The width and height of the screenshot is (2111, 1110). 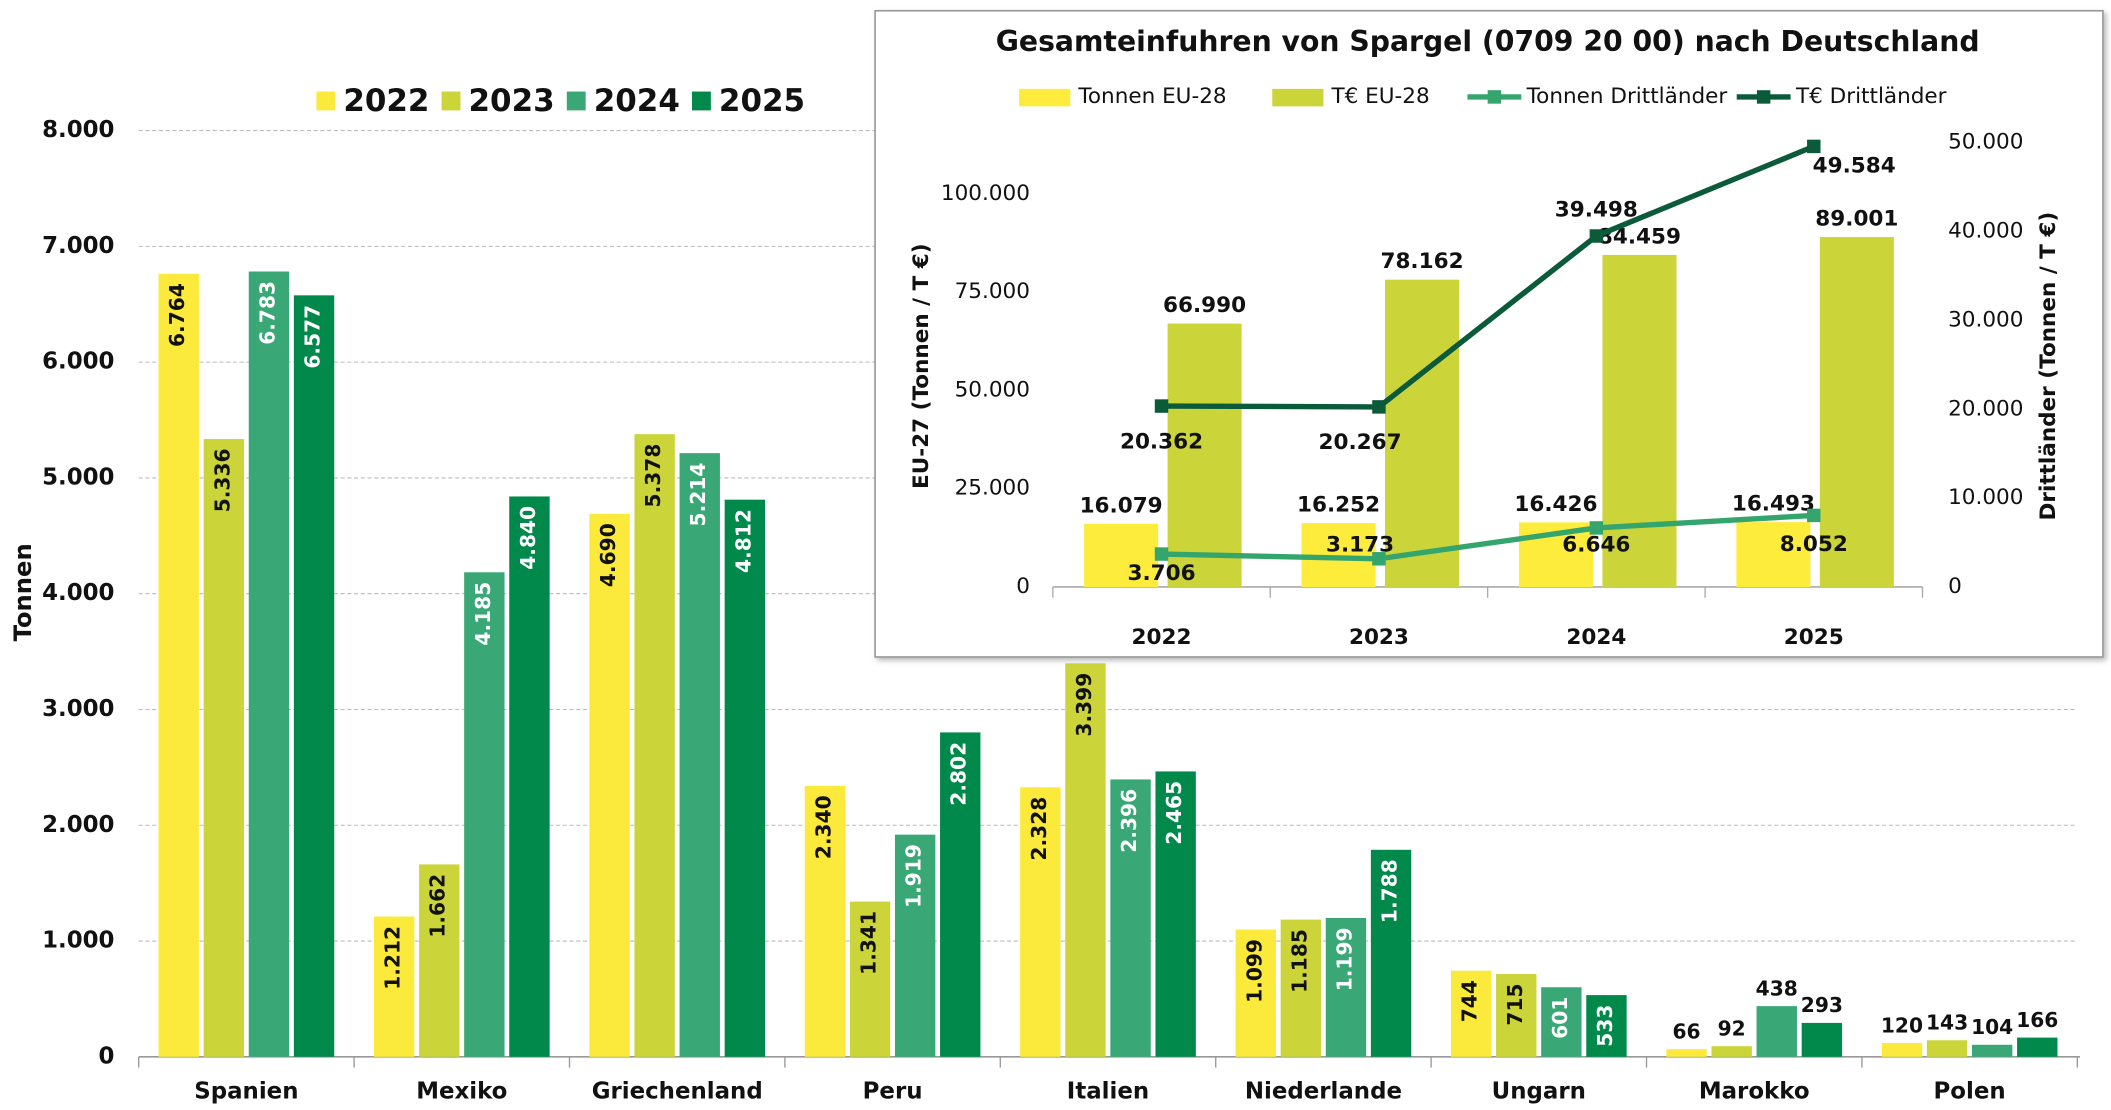 What do you see at coordinates (1338, 505) in the screenshot?
I see `value-label: 16.252` at bounding box center [1338, 505].